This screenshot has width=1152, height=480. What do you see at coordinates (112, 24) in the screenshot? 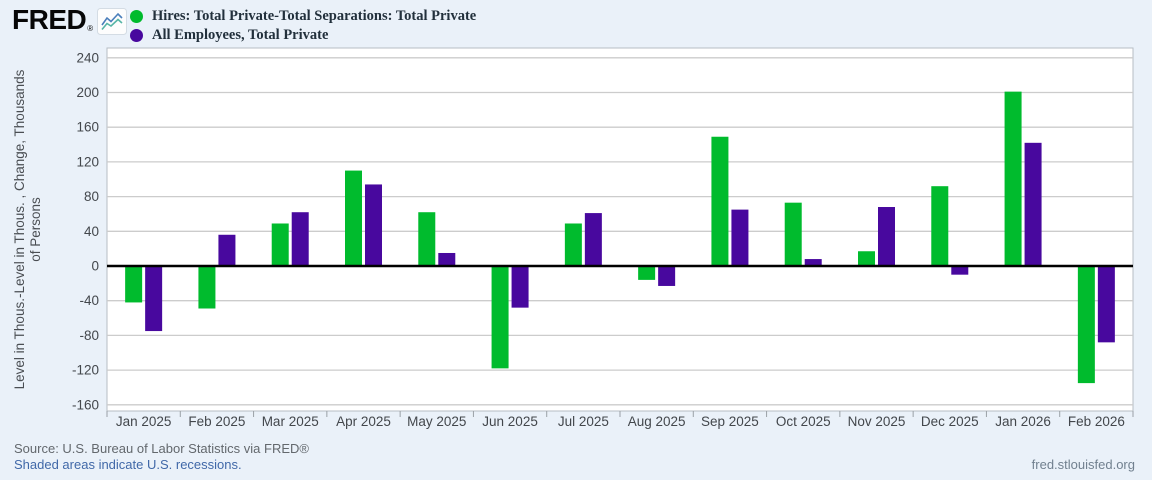
I see `fred-sparkline-icon` at bounding box center [112, 24].